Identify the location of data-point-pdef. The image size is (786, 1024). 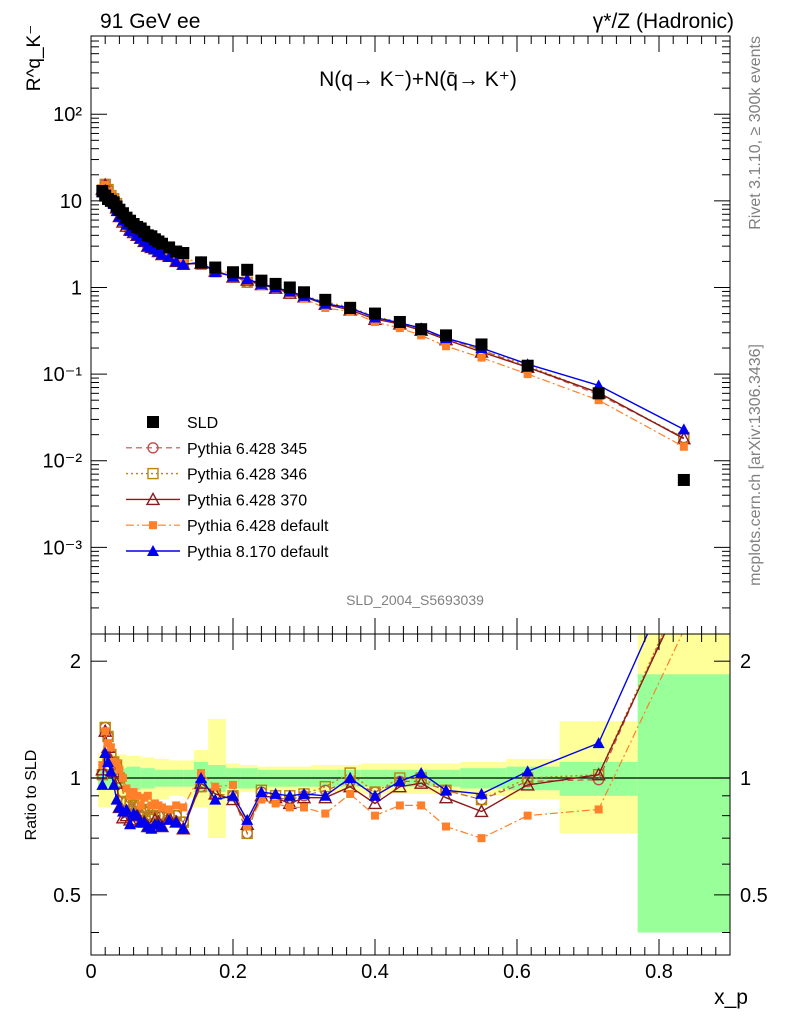
(527, 374).